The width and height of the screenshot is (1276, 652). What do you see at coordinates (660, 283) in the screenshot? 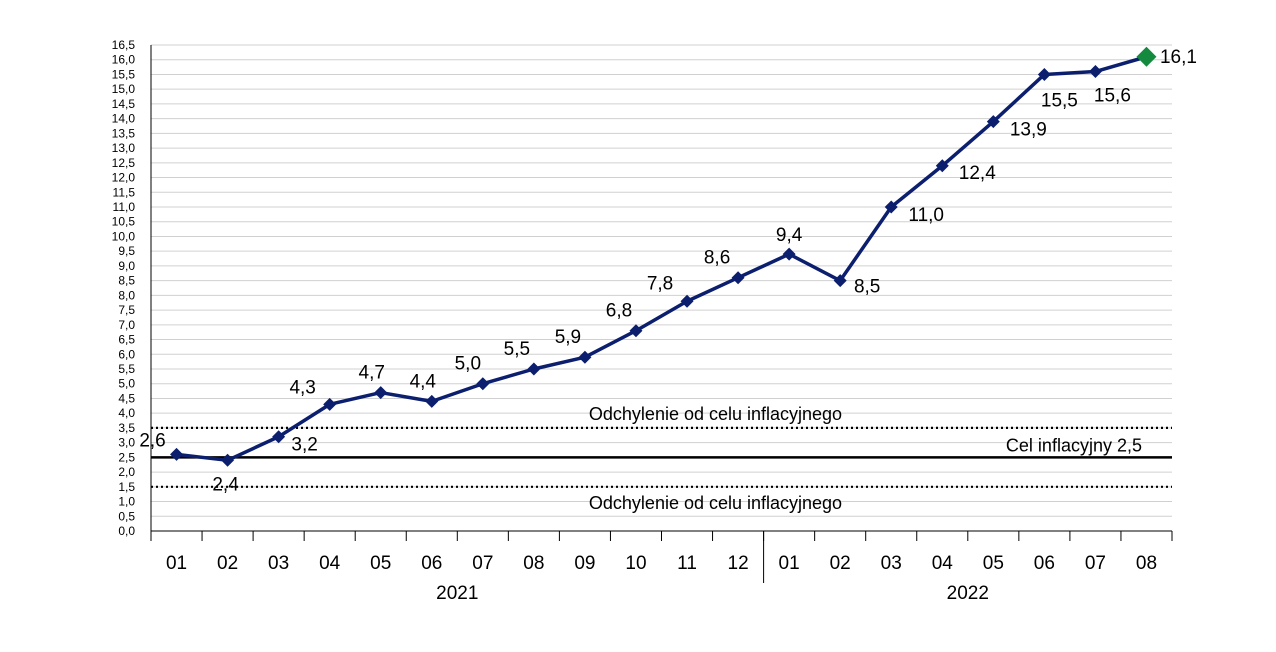
I see `data-label: 7,8` at bounding box center [660, 283].